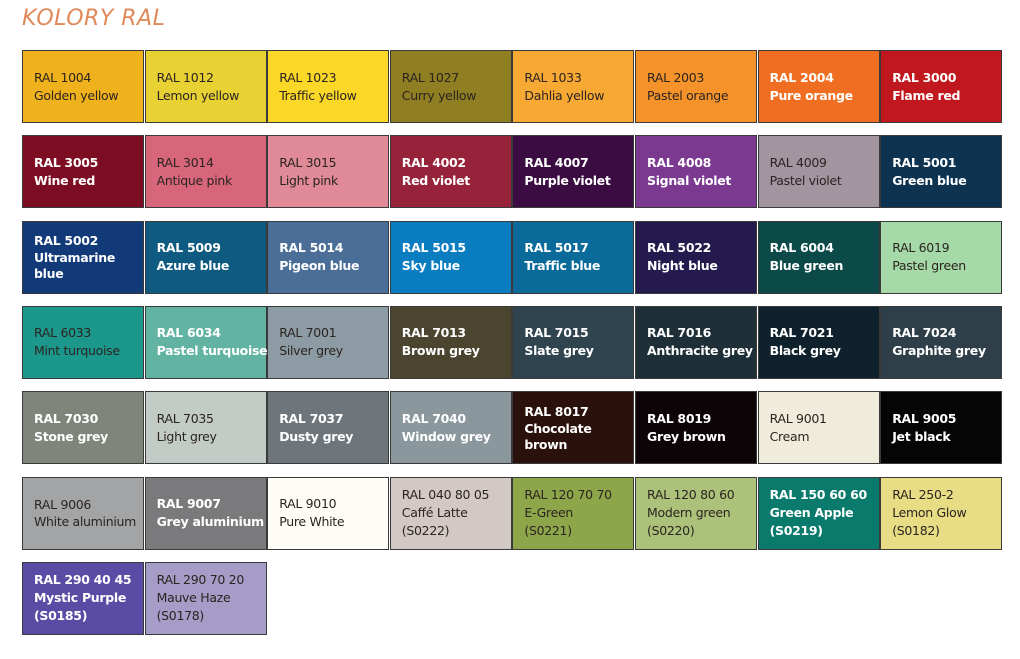 The width and height of the screenshot is (1020, 659). Describe the element at coordinates (929, 266) in the screenshot. I see `swatch-name: Pastel green` at that location.